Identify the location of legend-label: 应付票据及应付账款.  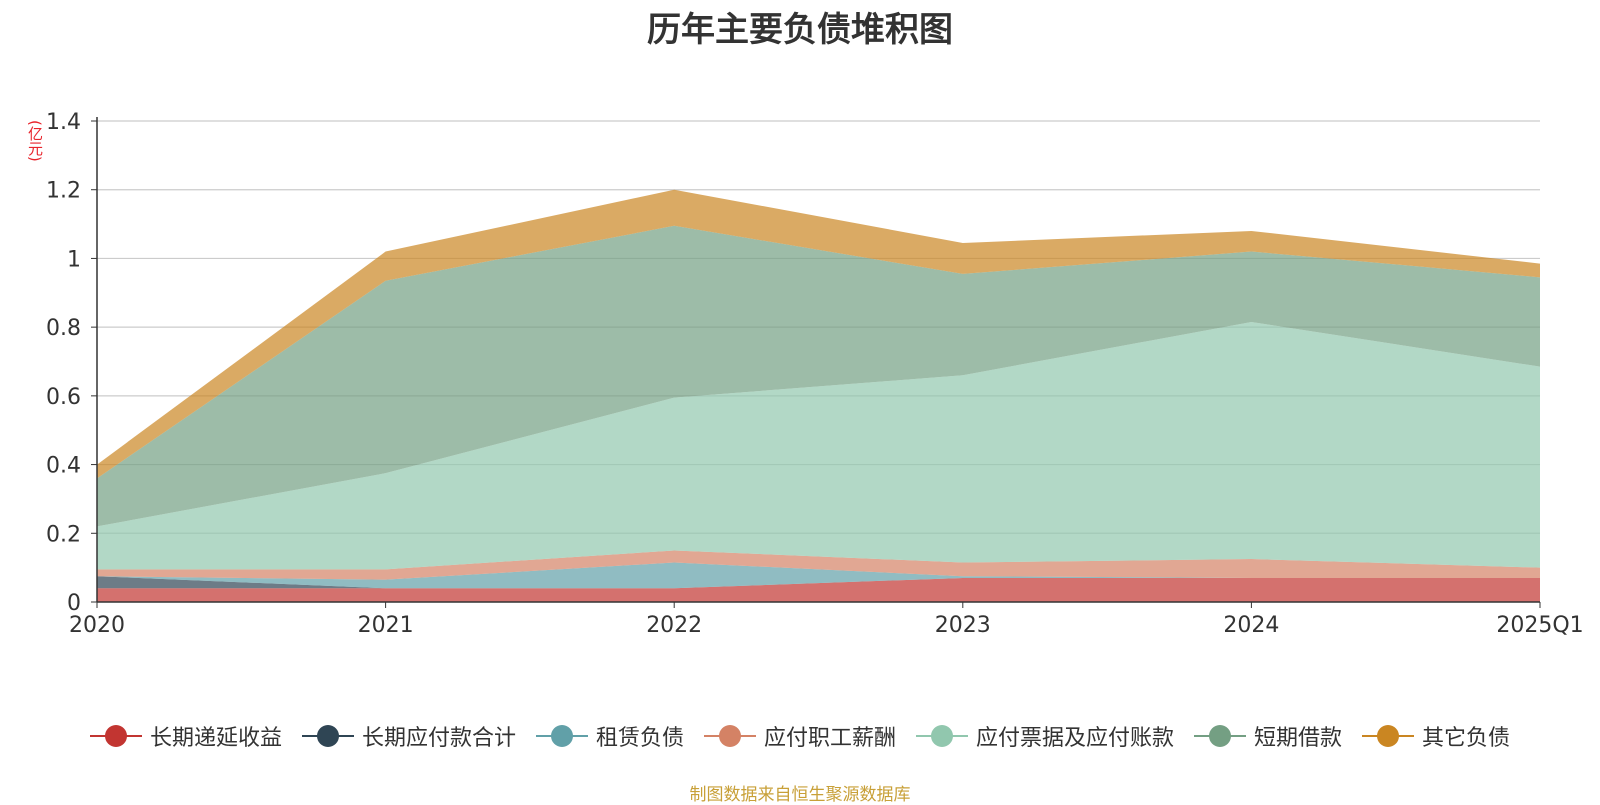
(1075, 738).